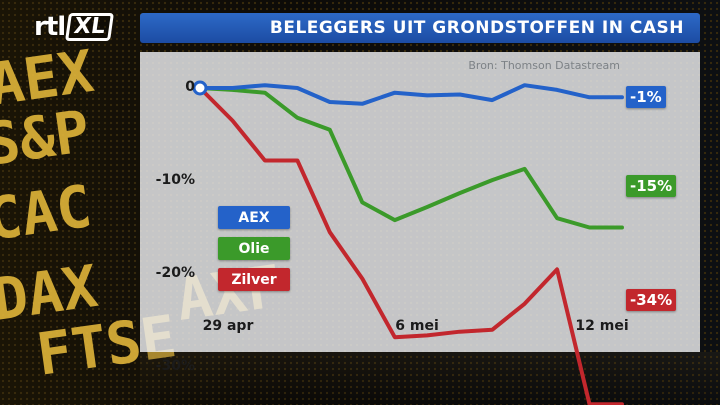 This screenshot has width=720, height=405. Describe the element at coordinates (175, 273) in the screenshot. I see `y-tick-label: -20%` at that location.